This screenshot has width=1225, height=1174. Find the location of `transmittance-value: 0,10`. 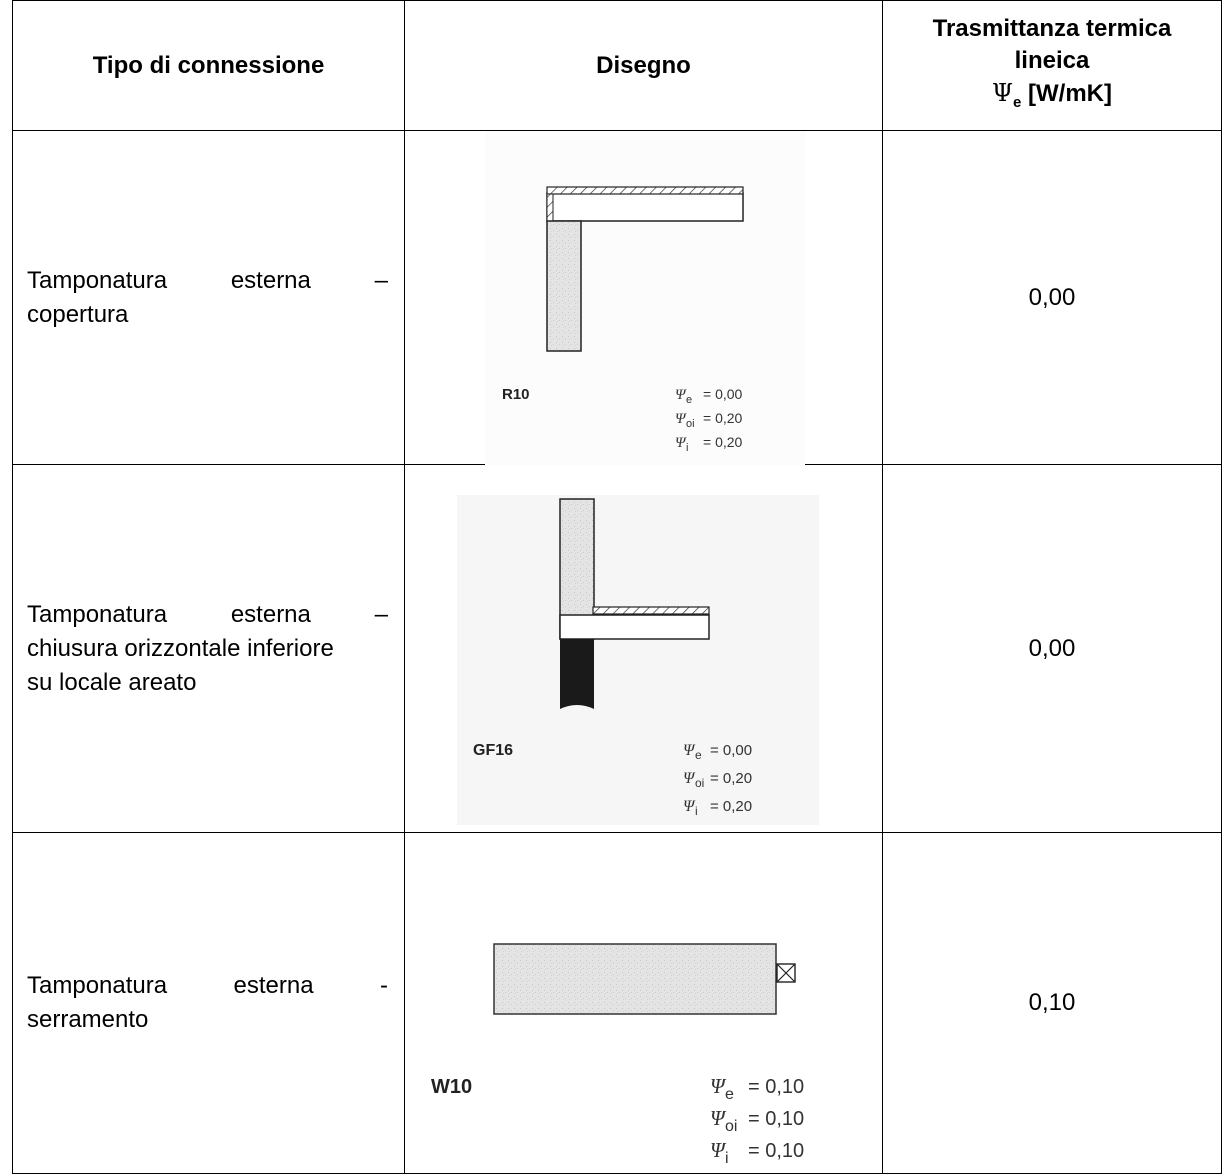

transmittance-value: 0,10 is located at coordinates (1052, 1003).